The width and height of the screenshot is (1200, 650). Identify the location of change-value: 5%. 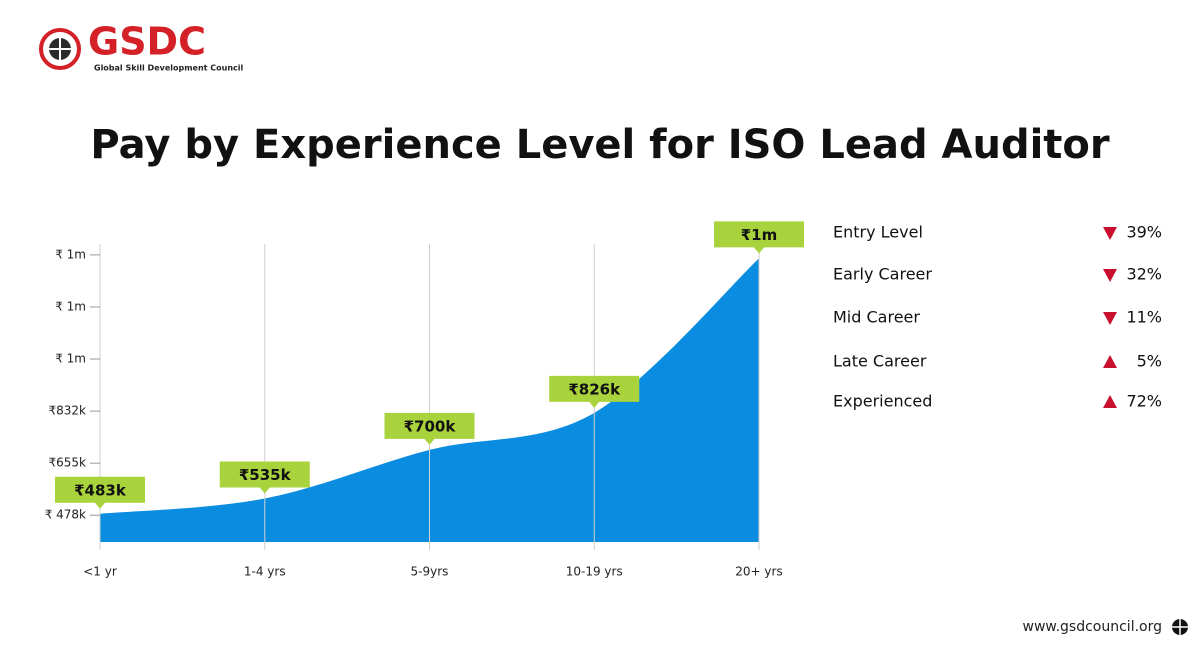
(1149, 361).